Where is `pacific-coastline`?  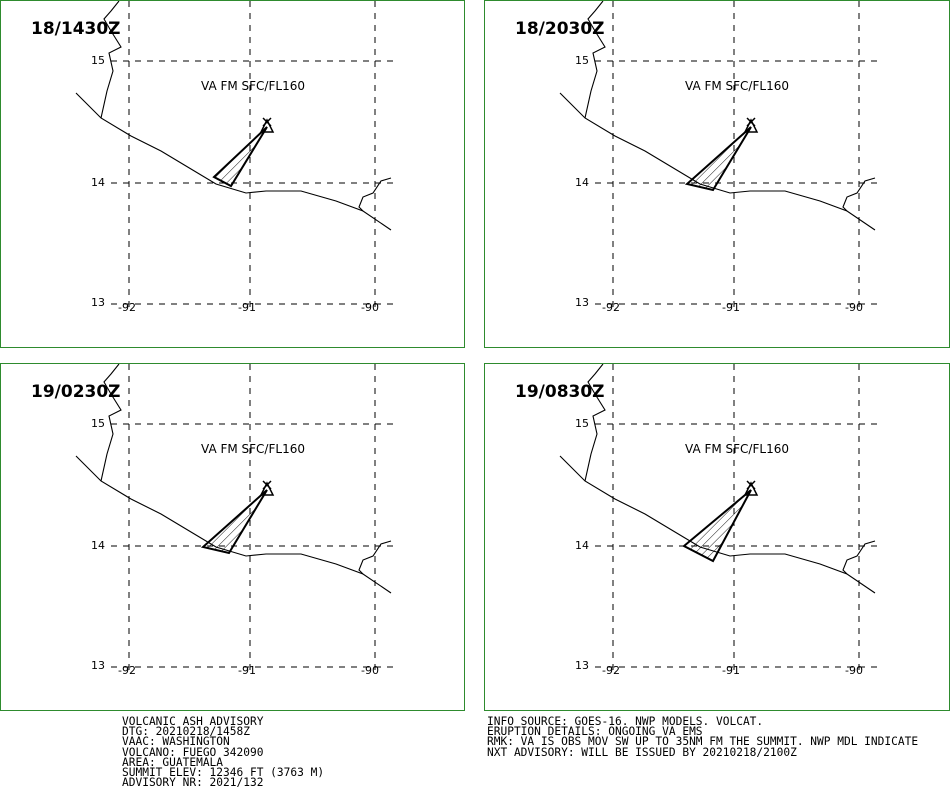
pacific-coastline is located at coordinates (233, 161).